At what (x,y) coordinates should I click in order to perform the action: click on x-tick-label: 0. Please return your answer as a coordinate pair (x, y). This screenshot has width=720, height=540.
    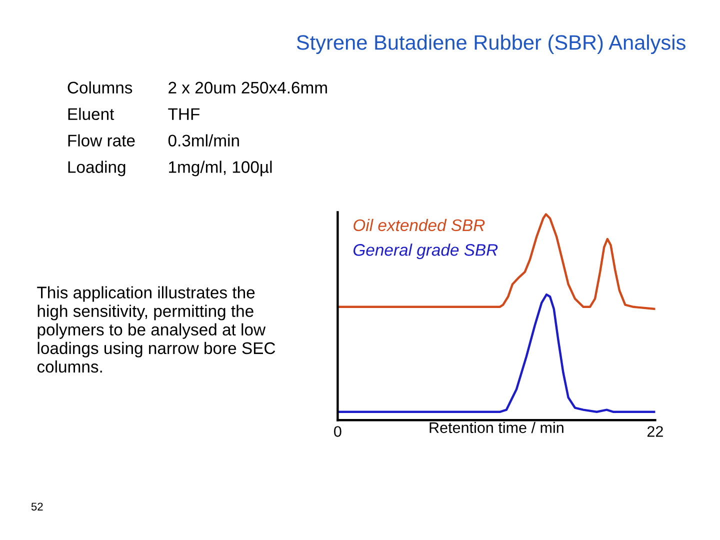
    Looking at the image, I should click on (338, 431).